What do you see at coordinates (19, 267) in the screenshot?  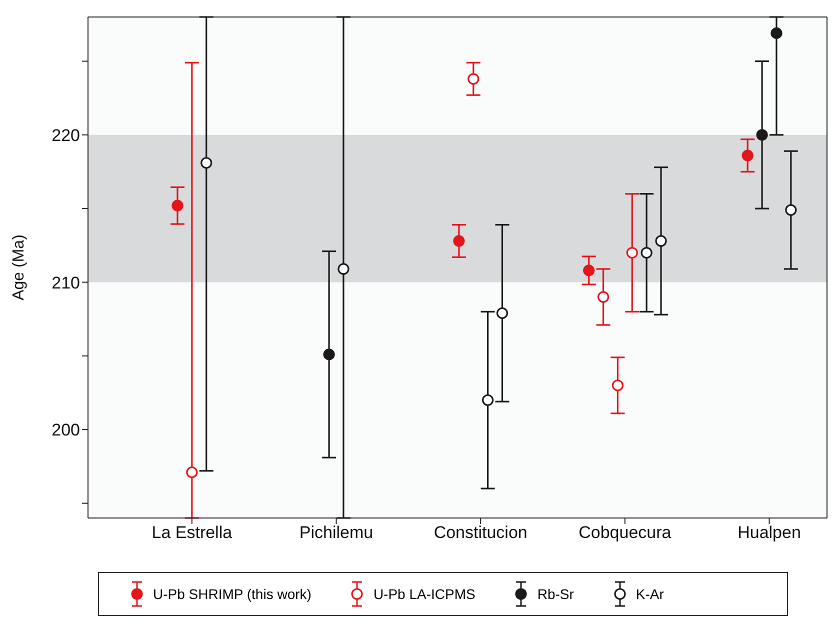 I see `y-axis-title: Age (Ma)` at bounding box center [19, 267].